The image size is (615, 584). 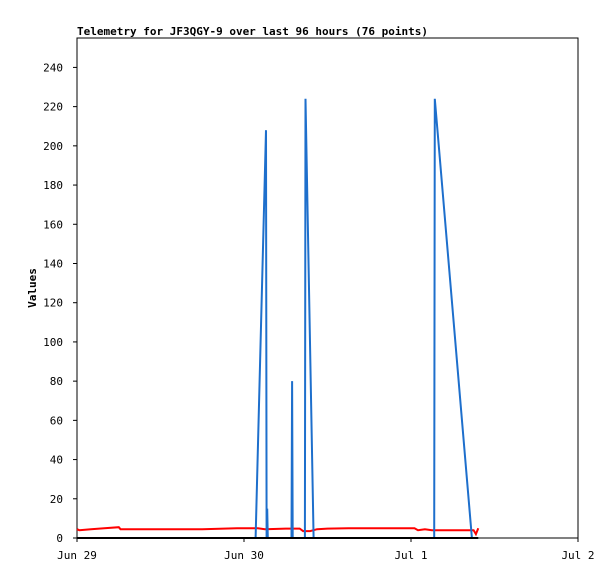 What do you see at coordinates (53, 107) in the screenshot?
I see `y-tick-label: 220` at bounding box center [53, 107].